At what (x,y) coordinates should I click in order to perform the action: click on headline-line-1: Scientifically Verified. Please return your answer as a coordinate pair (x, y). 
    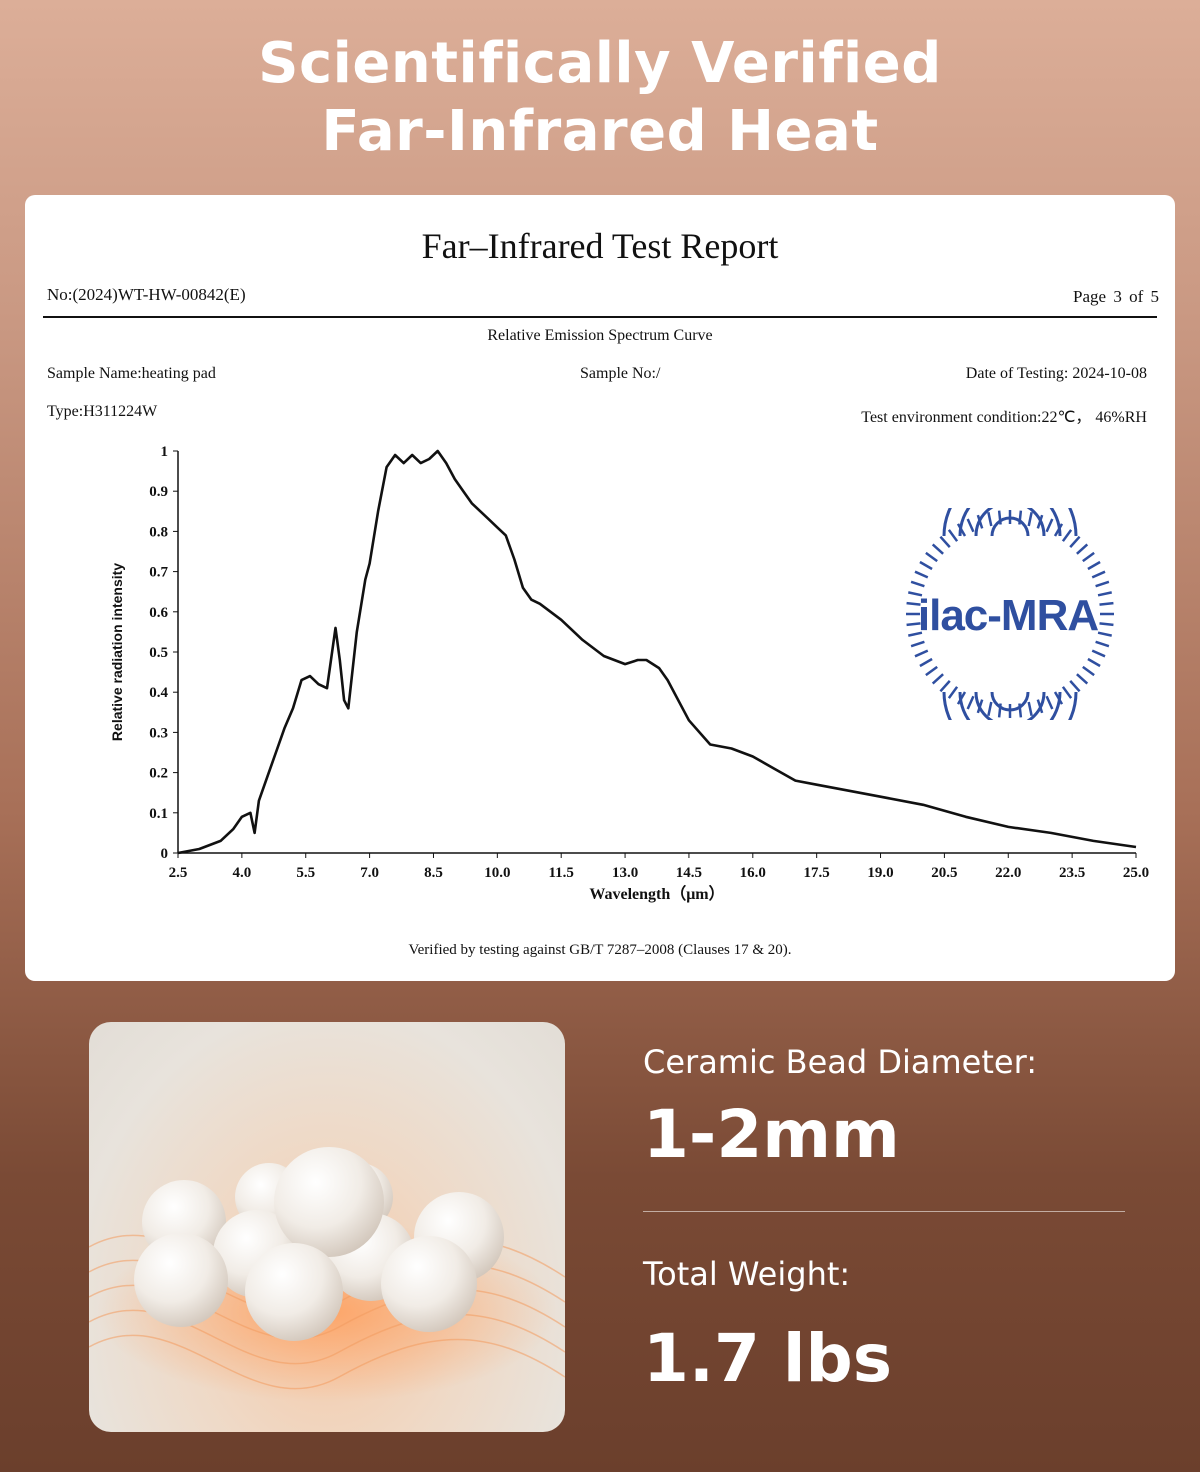
    Looking at the image, I should click on (600, 63).